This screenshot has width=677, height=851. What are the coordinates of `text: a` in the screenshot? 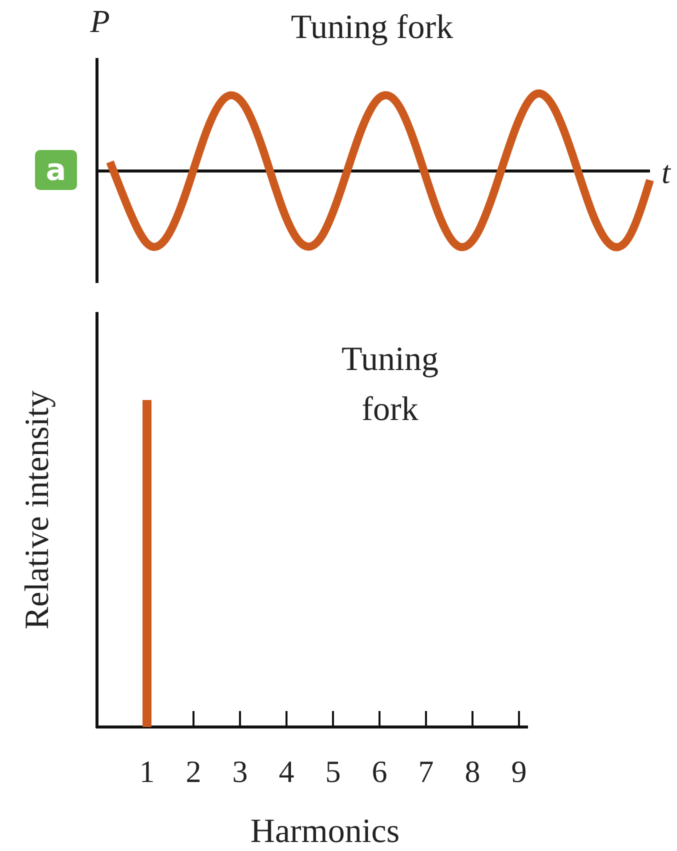 It's located at (56, 170).